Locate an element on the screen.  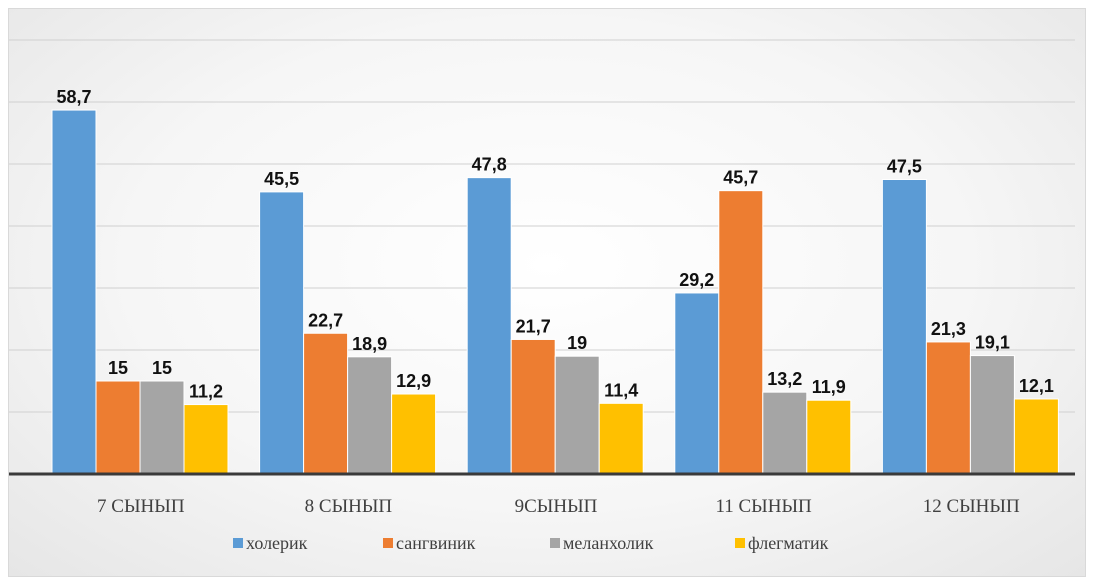
data-label: 21,3 is located at coordinates (948, 329).